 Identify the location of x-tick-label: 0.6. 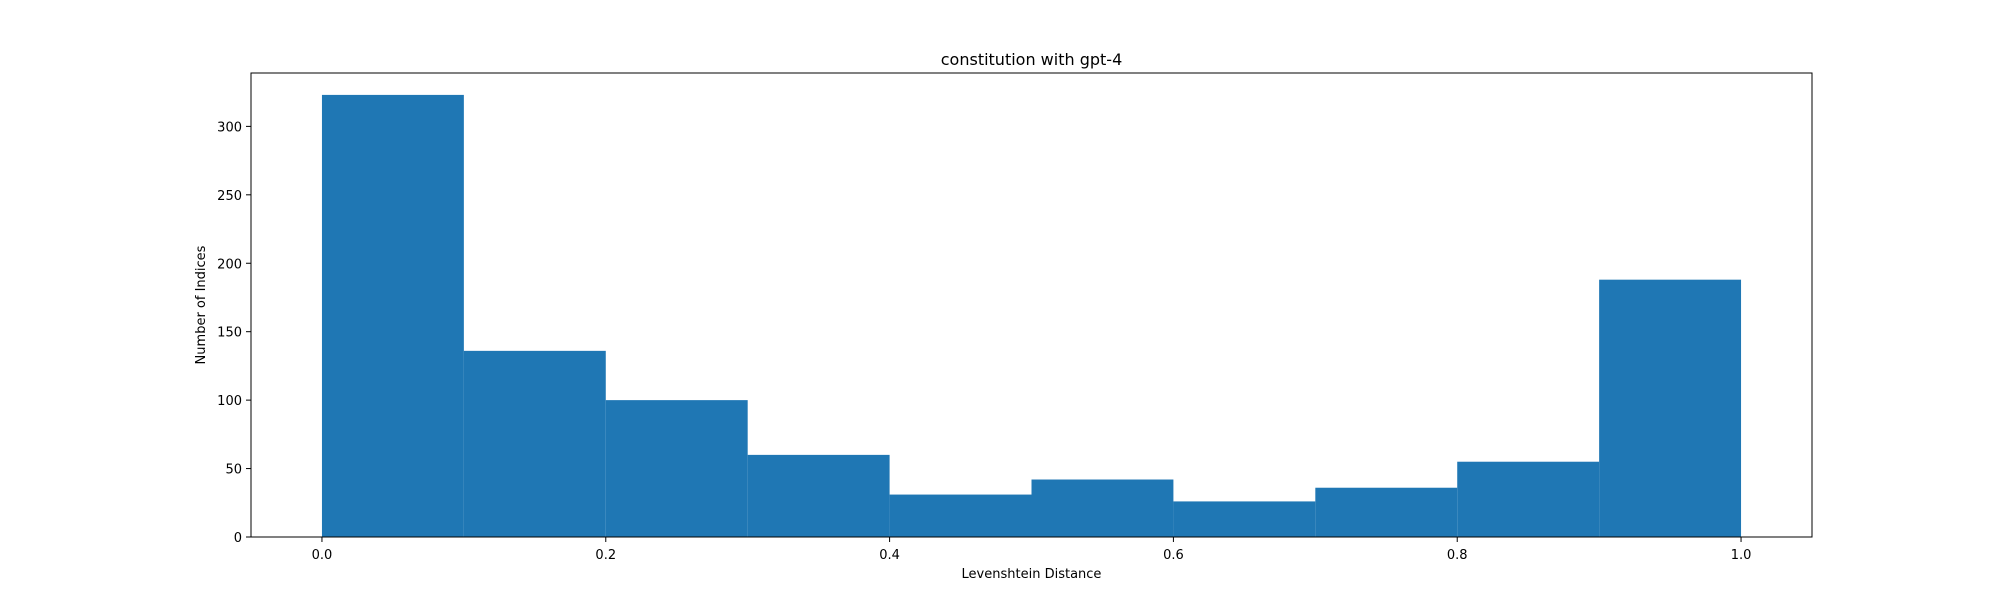
(1173, 555).